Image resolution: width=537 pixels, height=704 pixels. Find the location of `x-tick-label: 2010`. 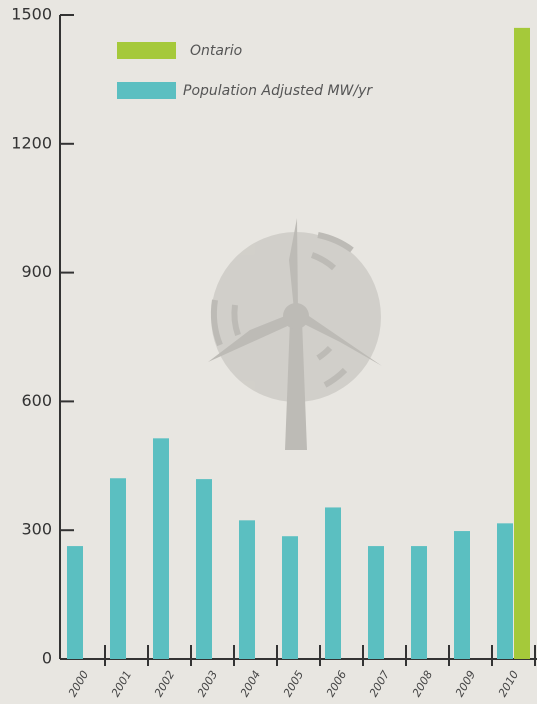

x-tick-label: 2010 is located at coordinates (508, 683).